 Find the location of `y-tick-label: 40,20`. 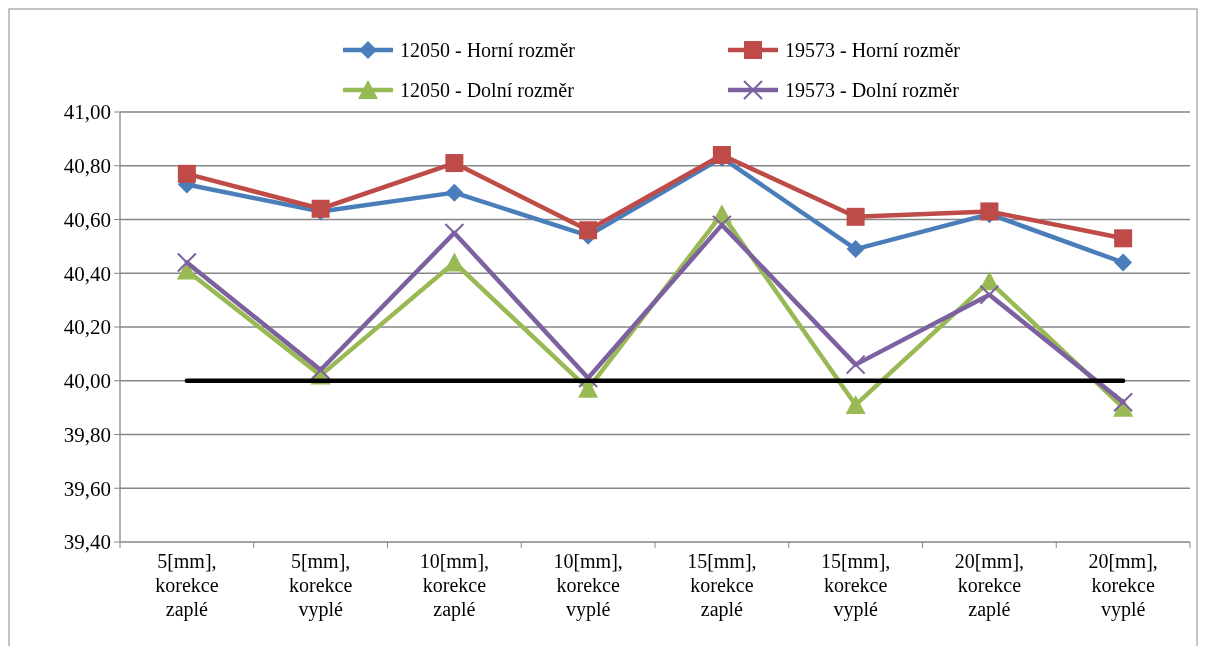

y-tick-label: 40,20 is located at coordinates (87, 327).